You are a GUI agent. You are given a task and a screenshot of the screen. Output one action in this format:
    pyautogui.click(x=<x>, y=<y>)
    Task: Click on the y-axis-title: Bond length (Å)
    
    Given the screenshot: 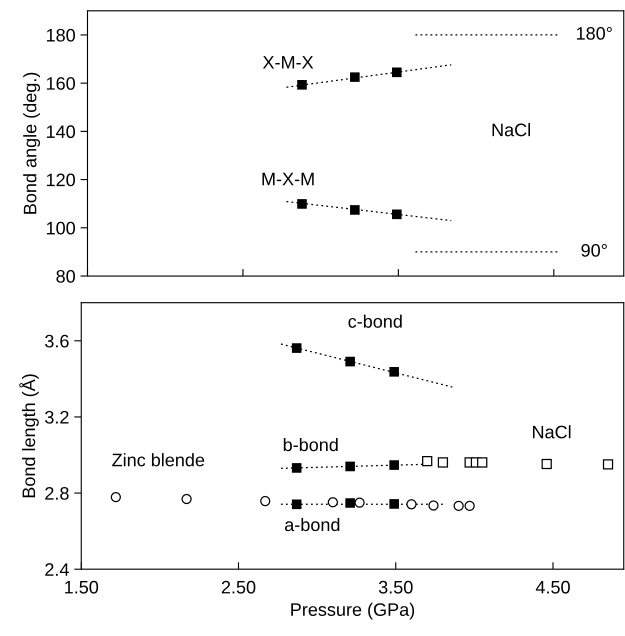 What is the action you would take?
    pyautogui.click(x=29, y=436)
    